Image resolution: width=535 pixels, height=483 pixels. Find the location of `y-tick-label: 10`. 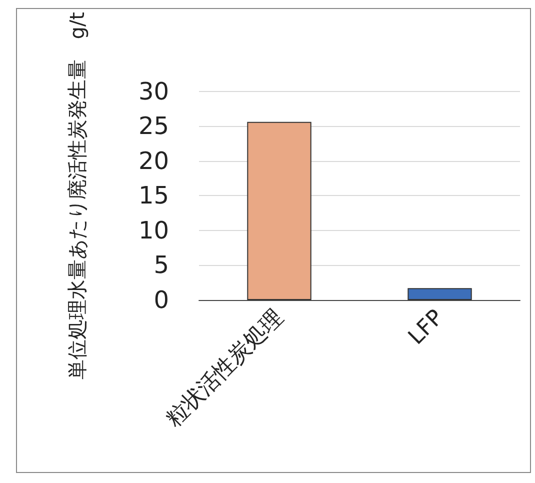

y-tick-label: 10 is located at coordinates (153, 230).